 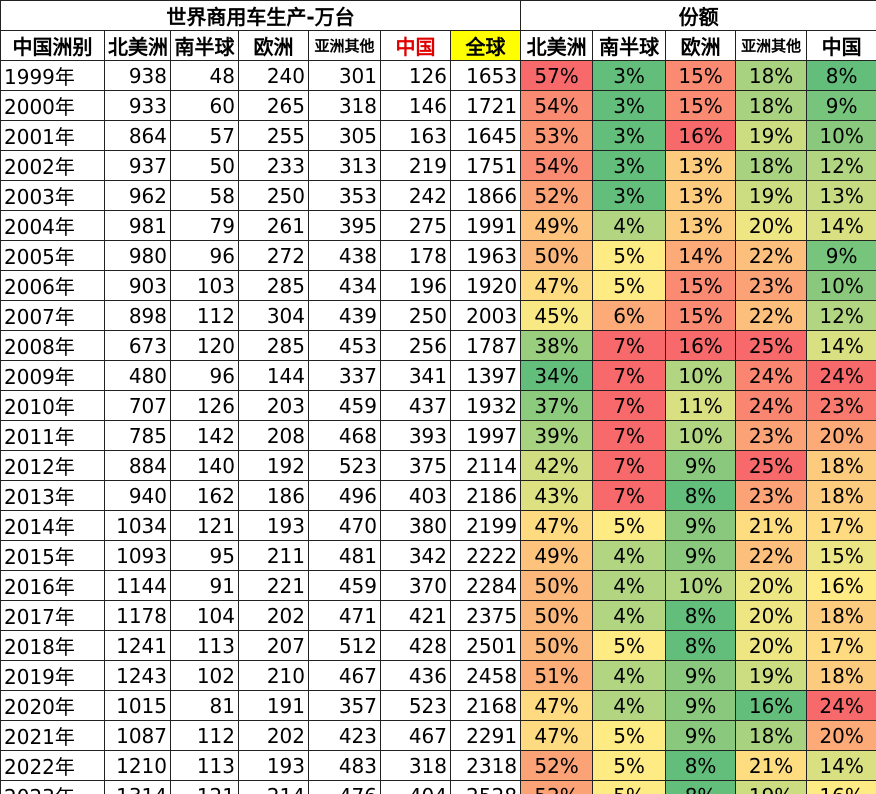 I want to click on production-cell: 471, so click(x=344, y=615).